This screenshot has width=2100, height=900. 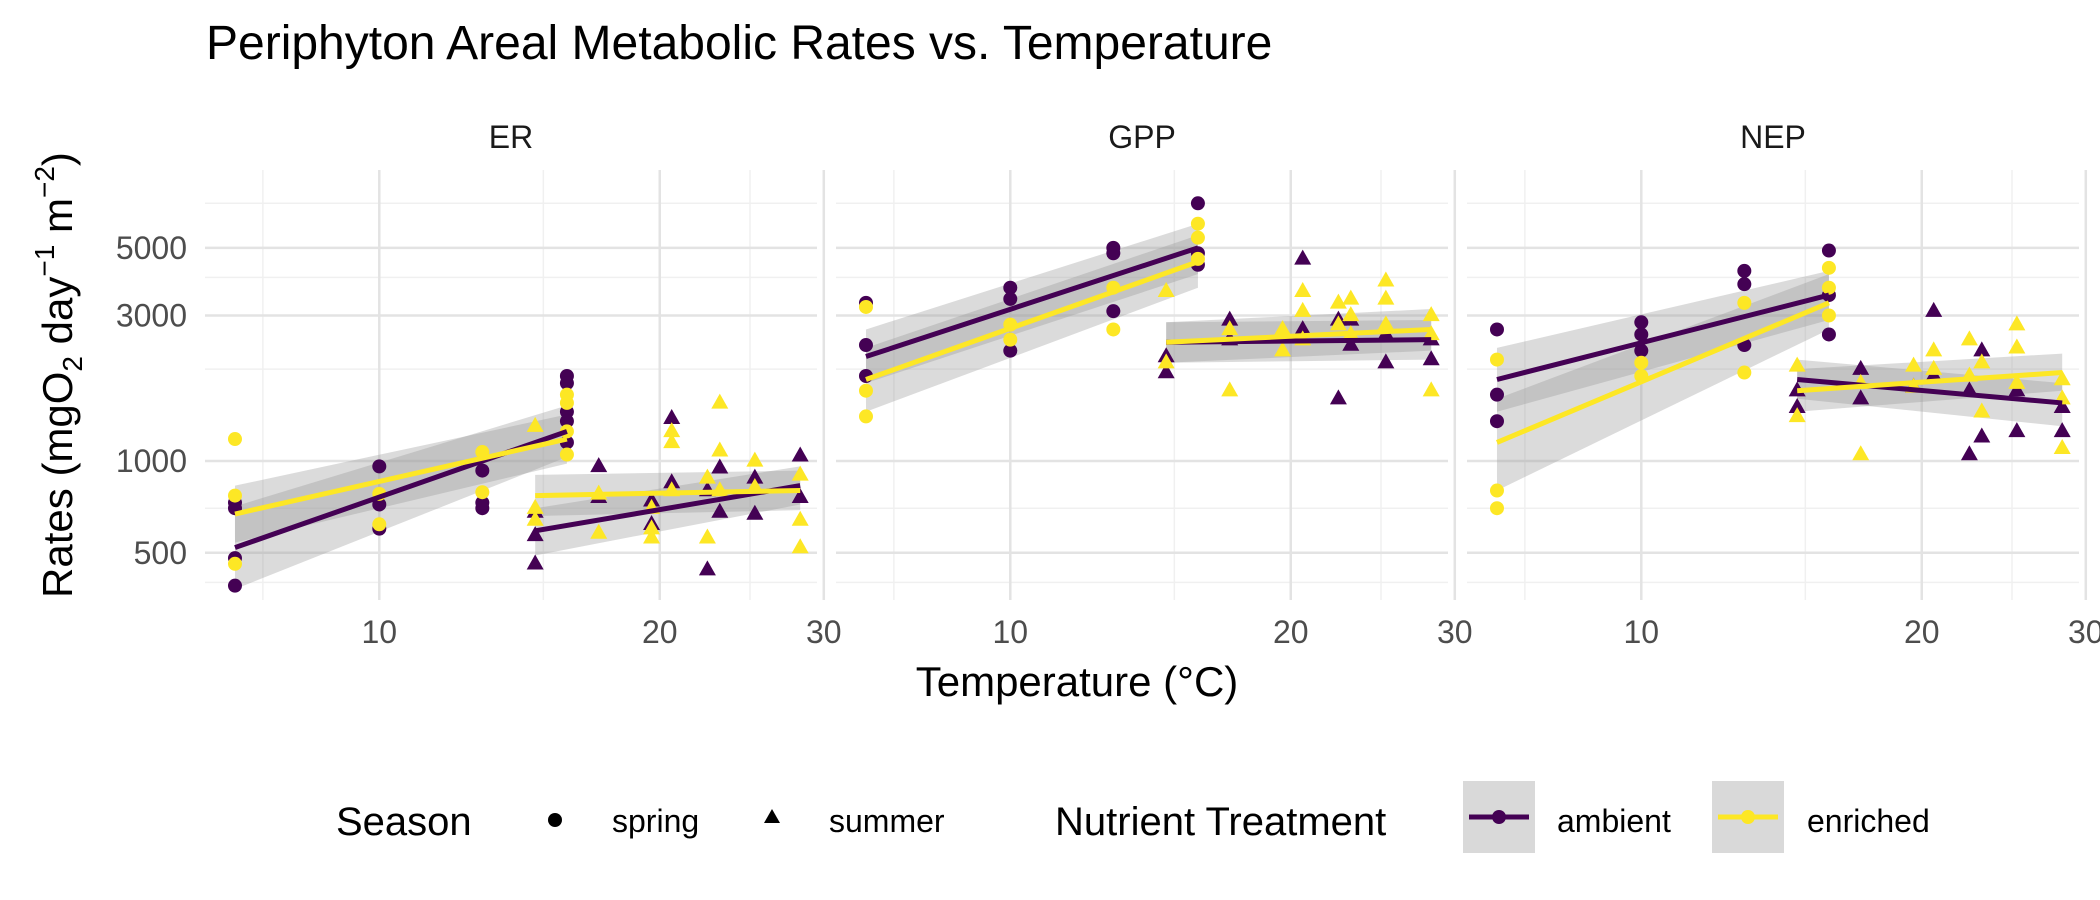 I want to click on y-tick-label: 5000, so click(x=151, y=248).